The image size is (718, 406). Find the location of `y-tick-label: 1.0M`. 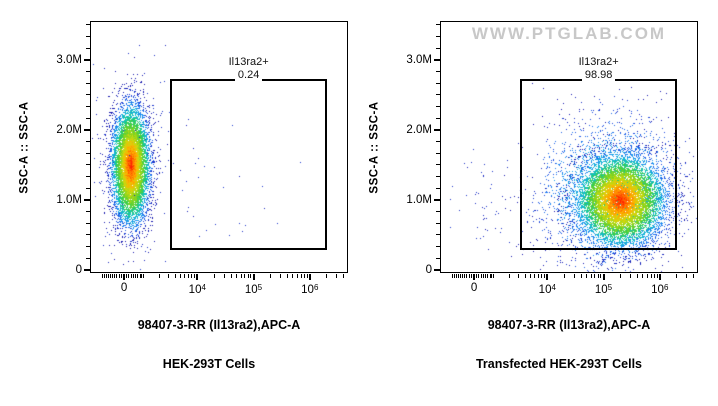

y-tick-label: 1.0M is located at coordinates (419, 199).